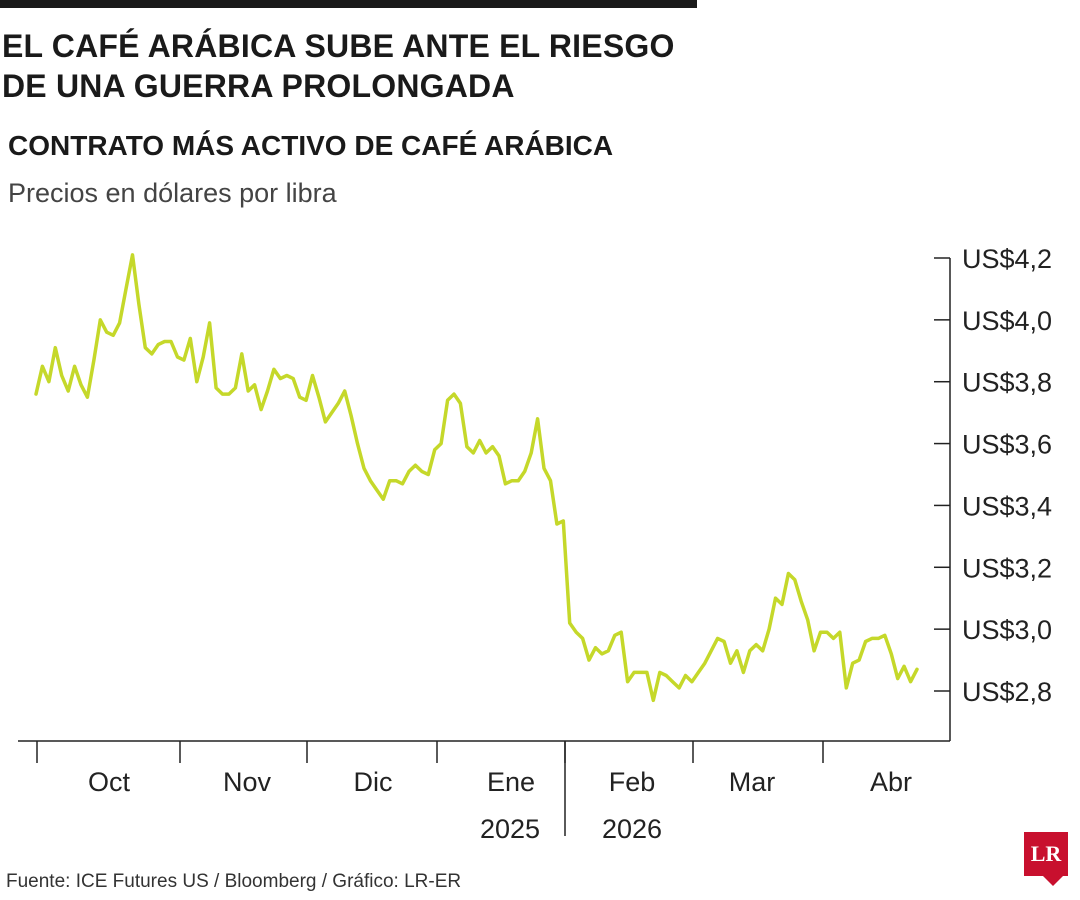 The width and height of the screenshot is (1080, 900). Describe the element at coordinates (1053, 881) in the screenshot. I see `lr-logo-tail` at that location.